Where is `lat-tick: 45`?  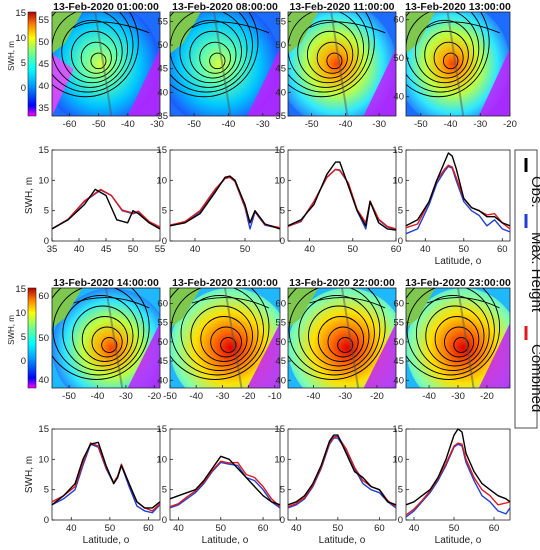 lat-tick: 45 is located at coordinates (43, 64).